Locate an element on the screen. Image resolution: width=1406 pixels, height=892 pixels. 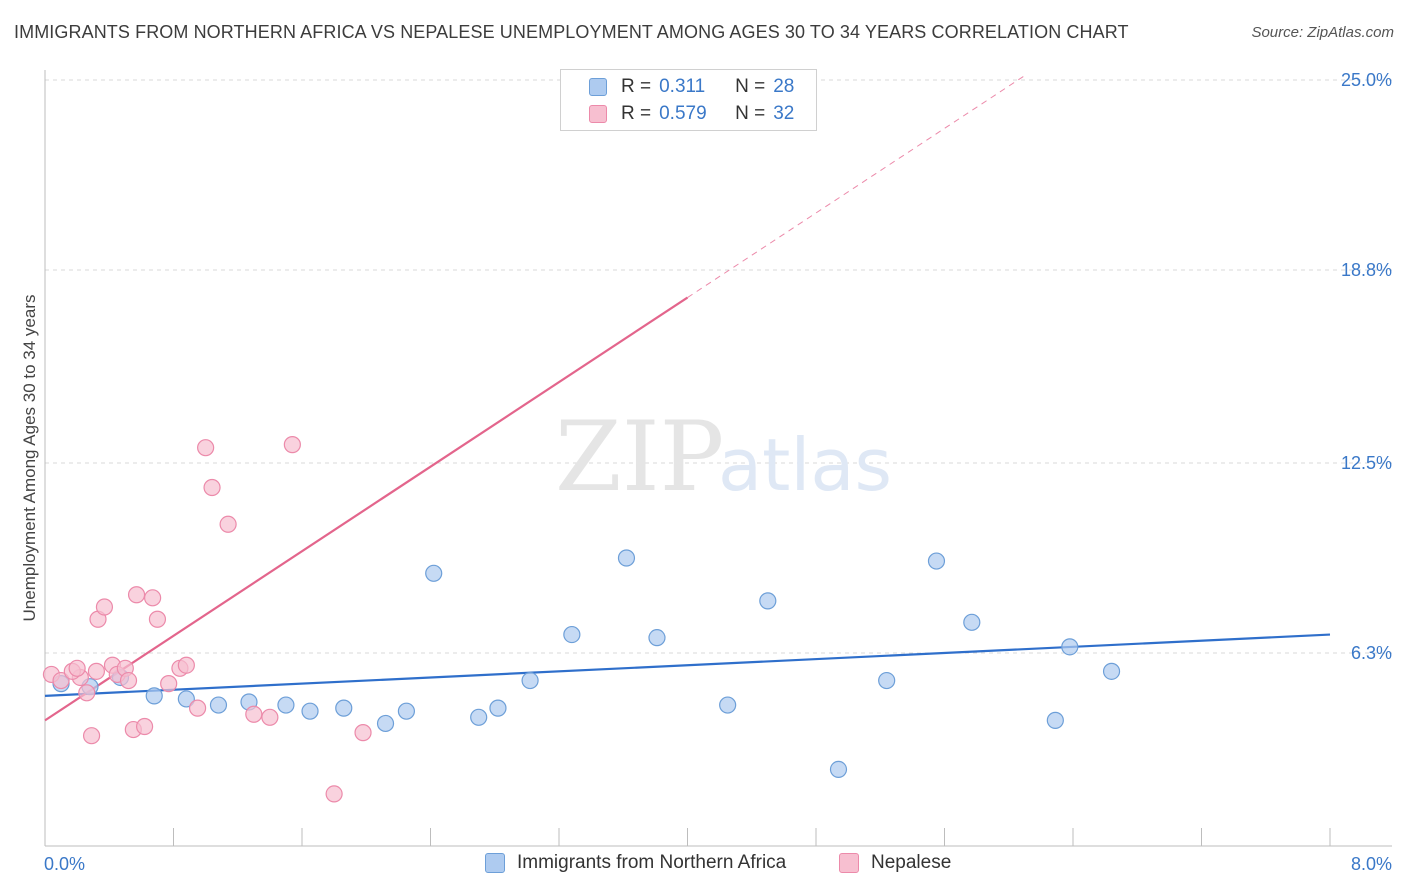
watermark-zip: ZIP is located at coordinates (639, 457).